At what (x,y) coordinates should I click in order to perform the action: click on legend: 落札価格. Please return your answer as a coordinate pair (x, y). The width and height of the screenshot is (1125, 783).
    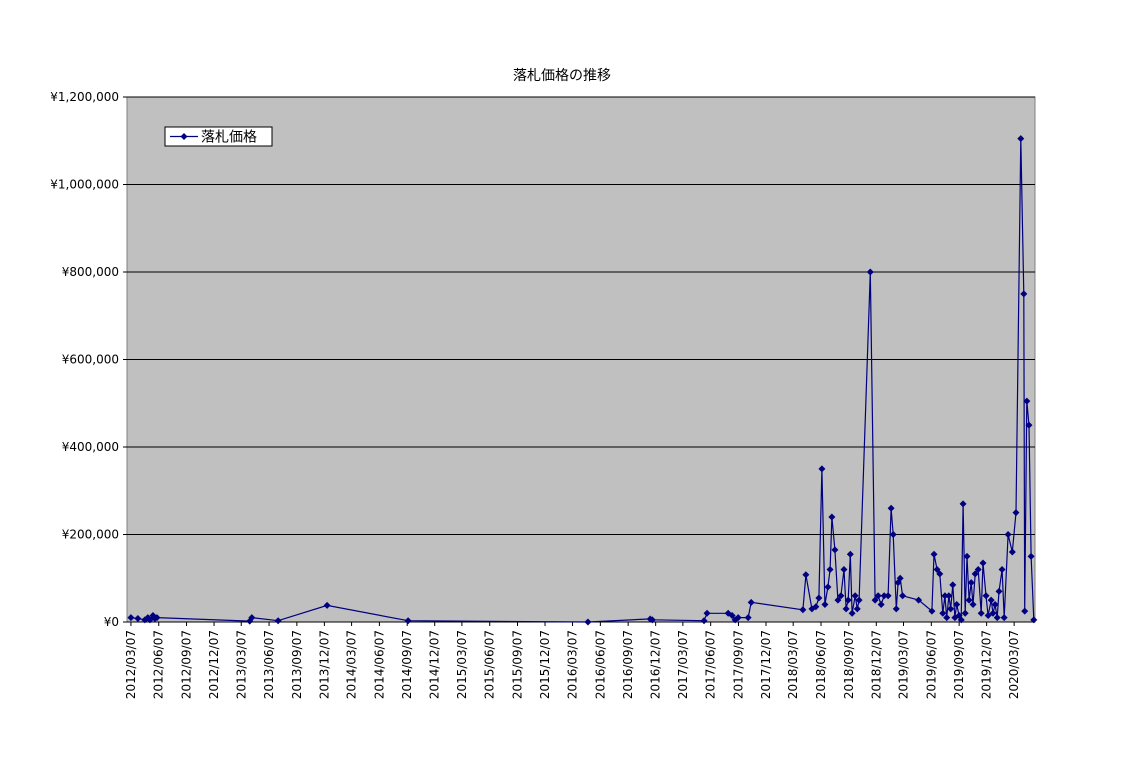
    Looking at the image, I should click on (218, 136).